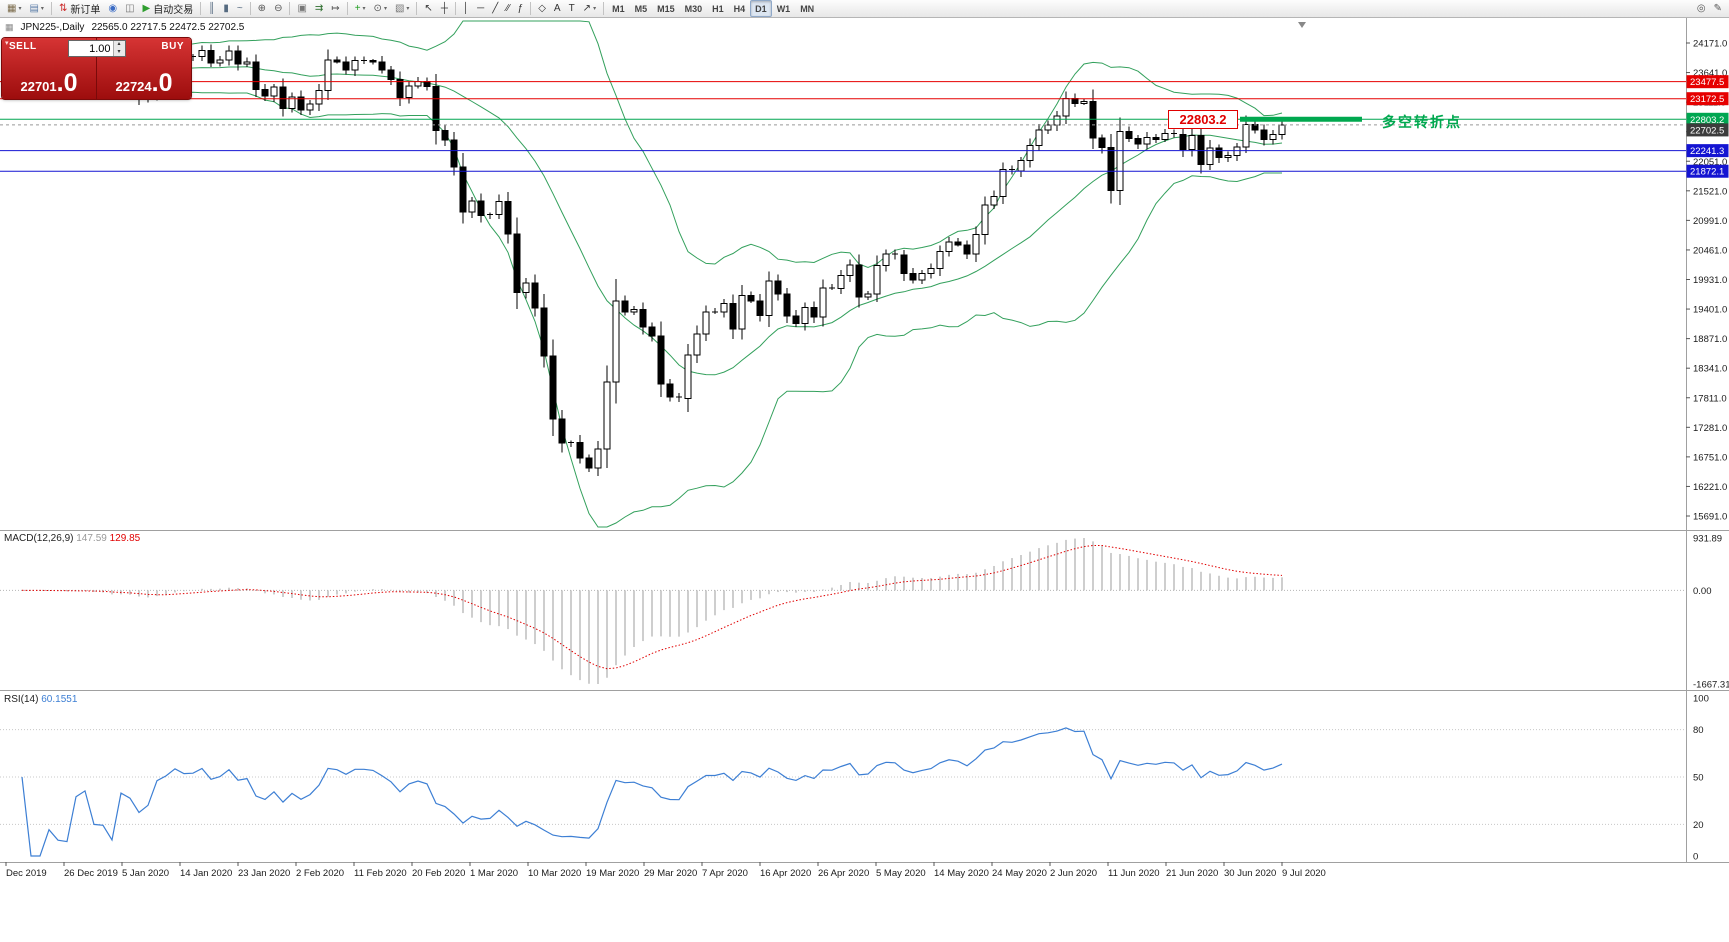  I want to click on timeframe-m5-button: M5, so click(641, 8).